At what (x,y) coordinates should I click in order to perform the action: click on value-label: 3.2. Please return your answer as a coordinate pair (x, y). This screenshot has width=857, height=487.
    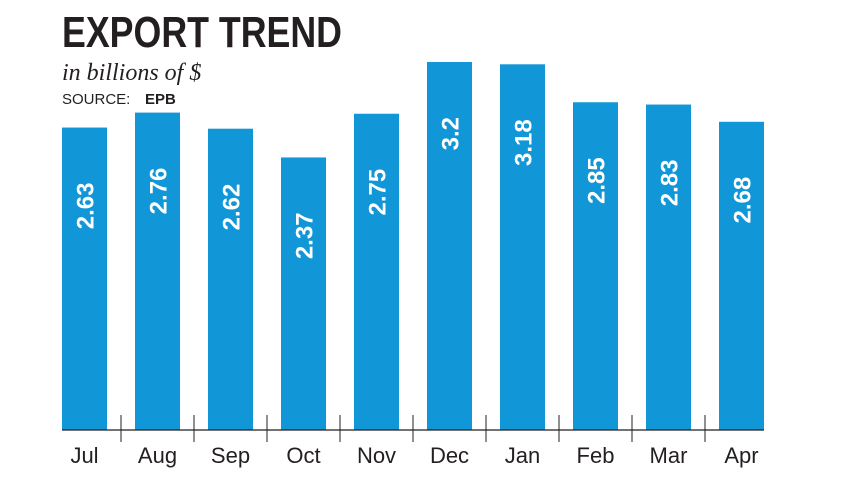
    Looking at the image, I should click on (451, 133).